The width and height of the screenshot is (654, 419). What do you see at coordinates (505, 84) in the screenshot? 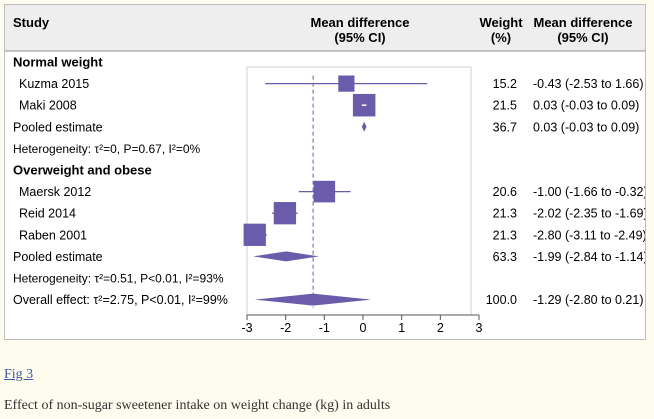
I see `weight-value: 15.2` at bounding box center [505, 84].